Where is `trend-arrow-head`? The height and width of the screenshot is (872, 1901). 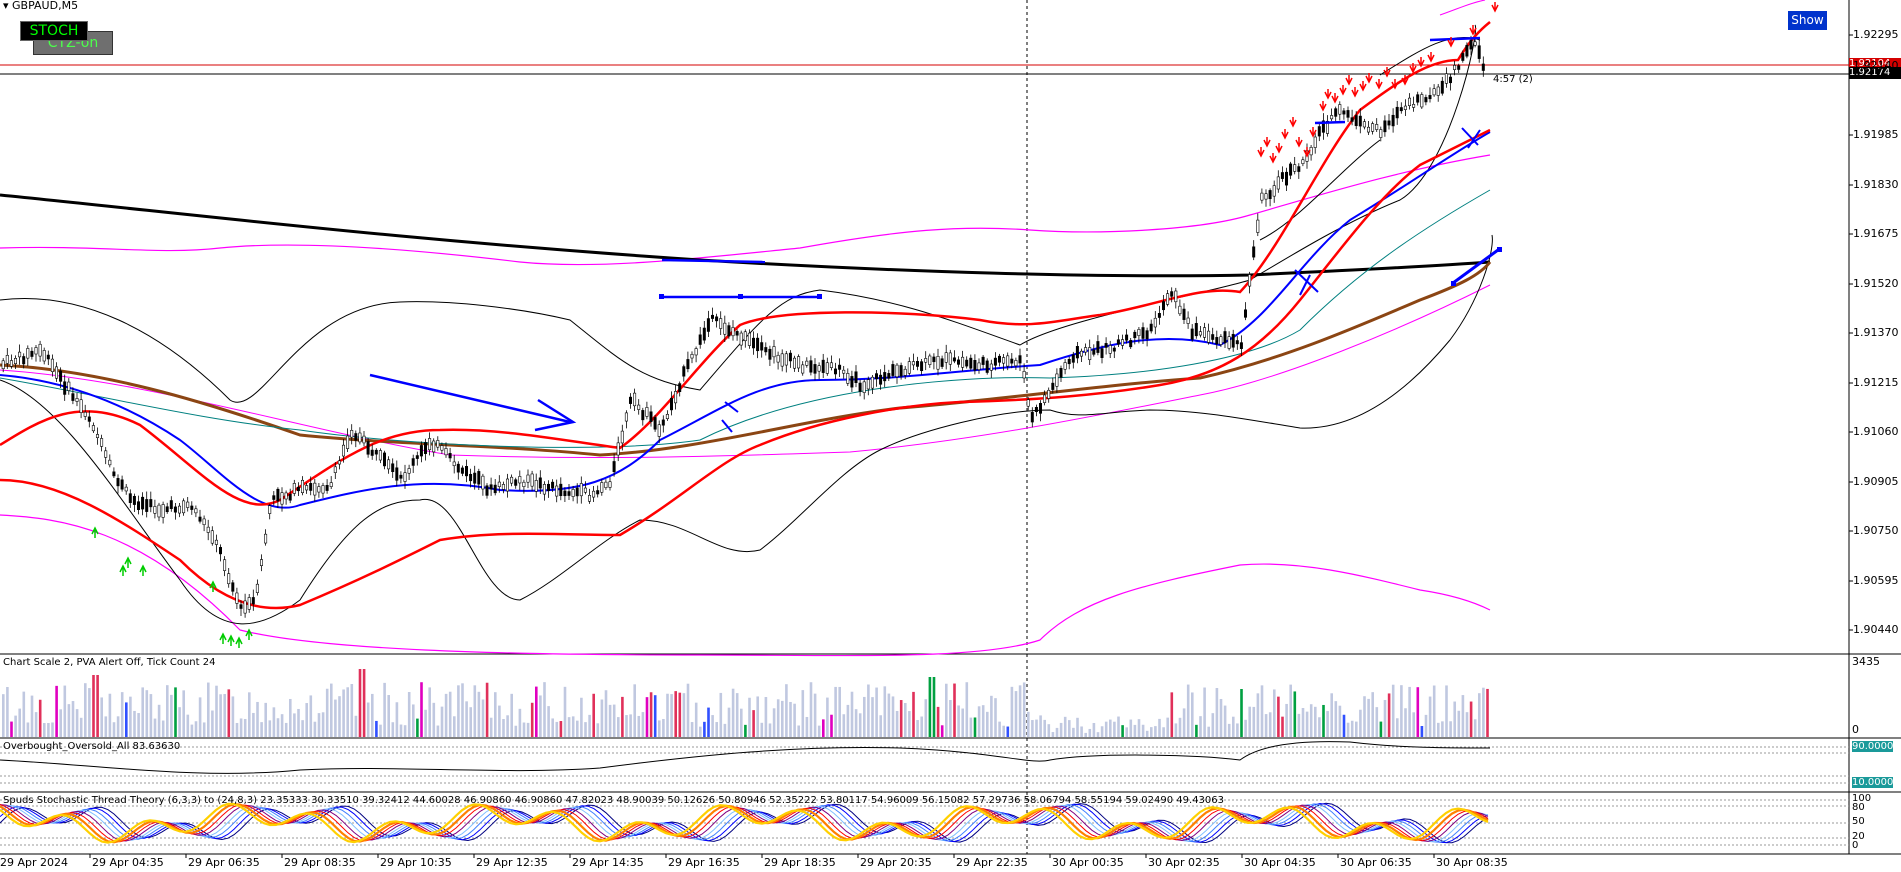 trend-arrow-head is located at coordinates (555, 415).